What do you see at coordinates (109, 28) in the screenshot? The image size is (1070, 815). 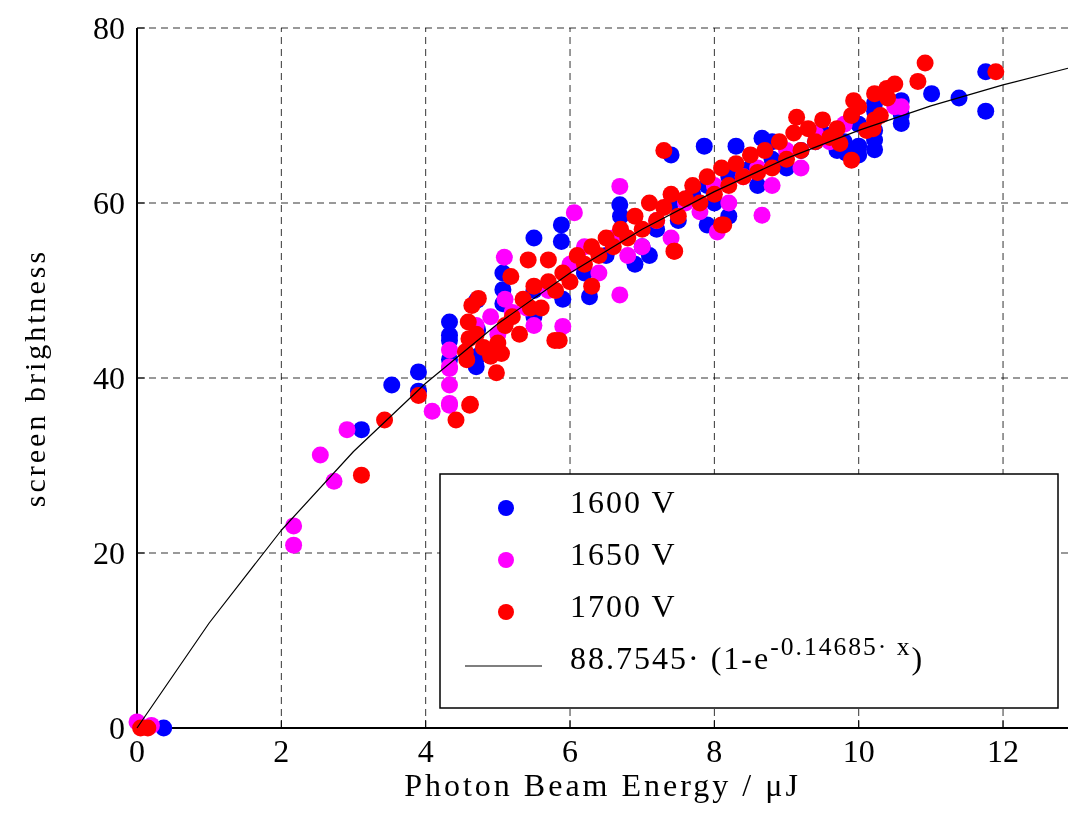 I see `y-tick-label: 80` at bounding box center [109, 28].